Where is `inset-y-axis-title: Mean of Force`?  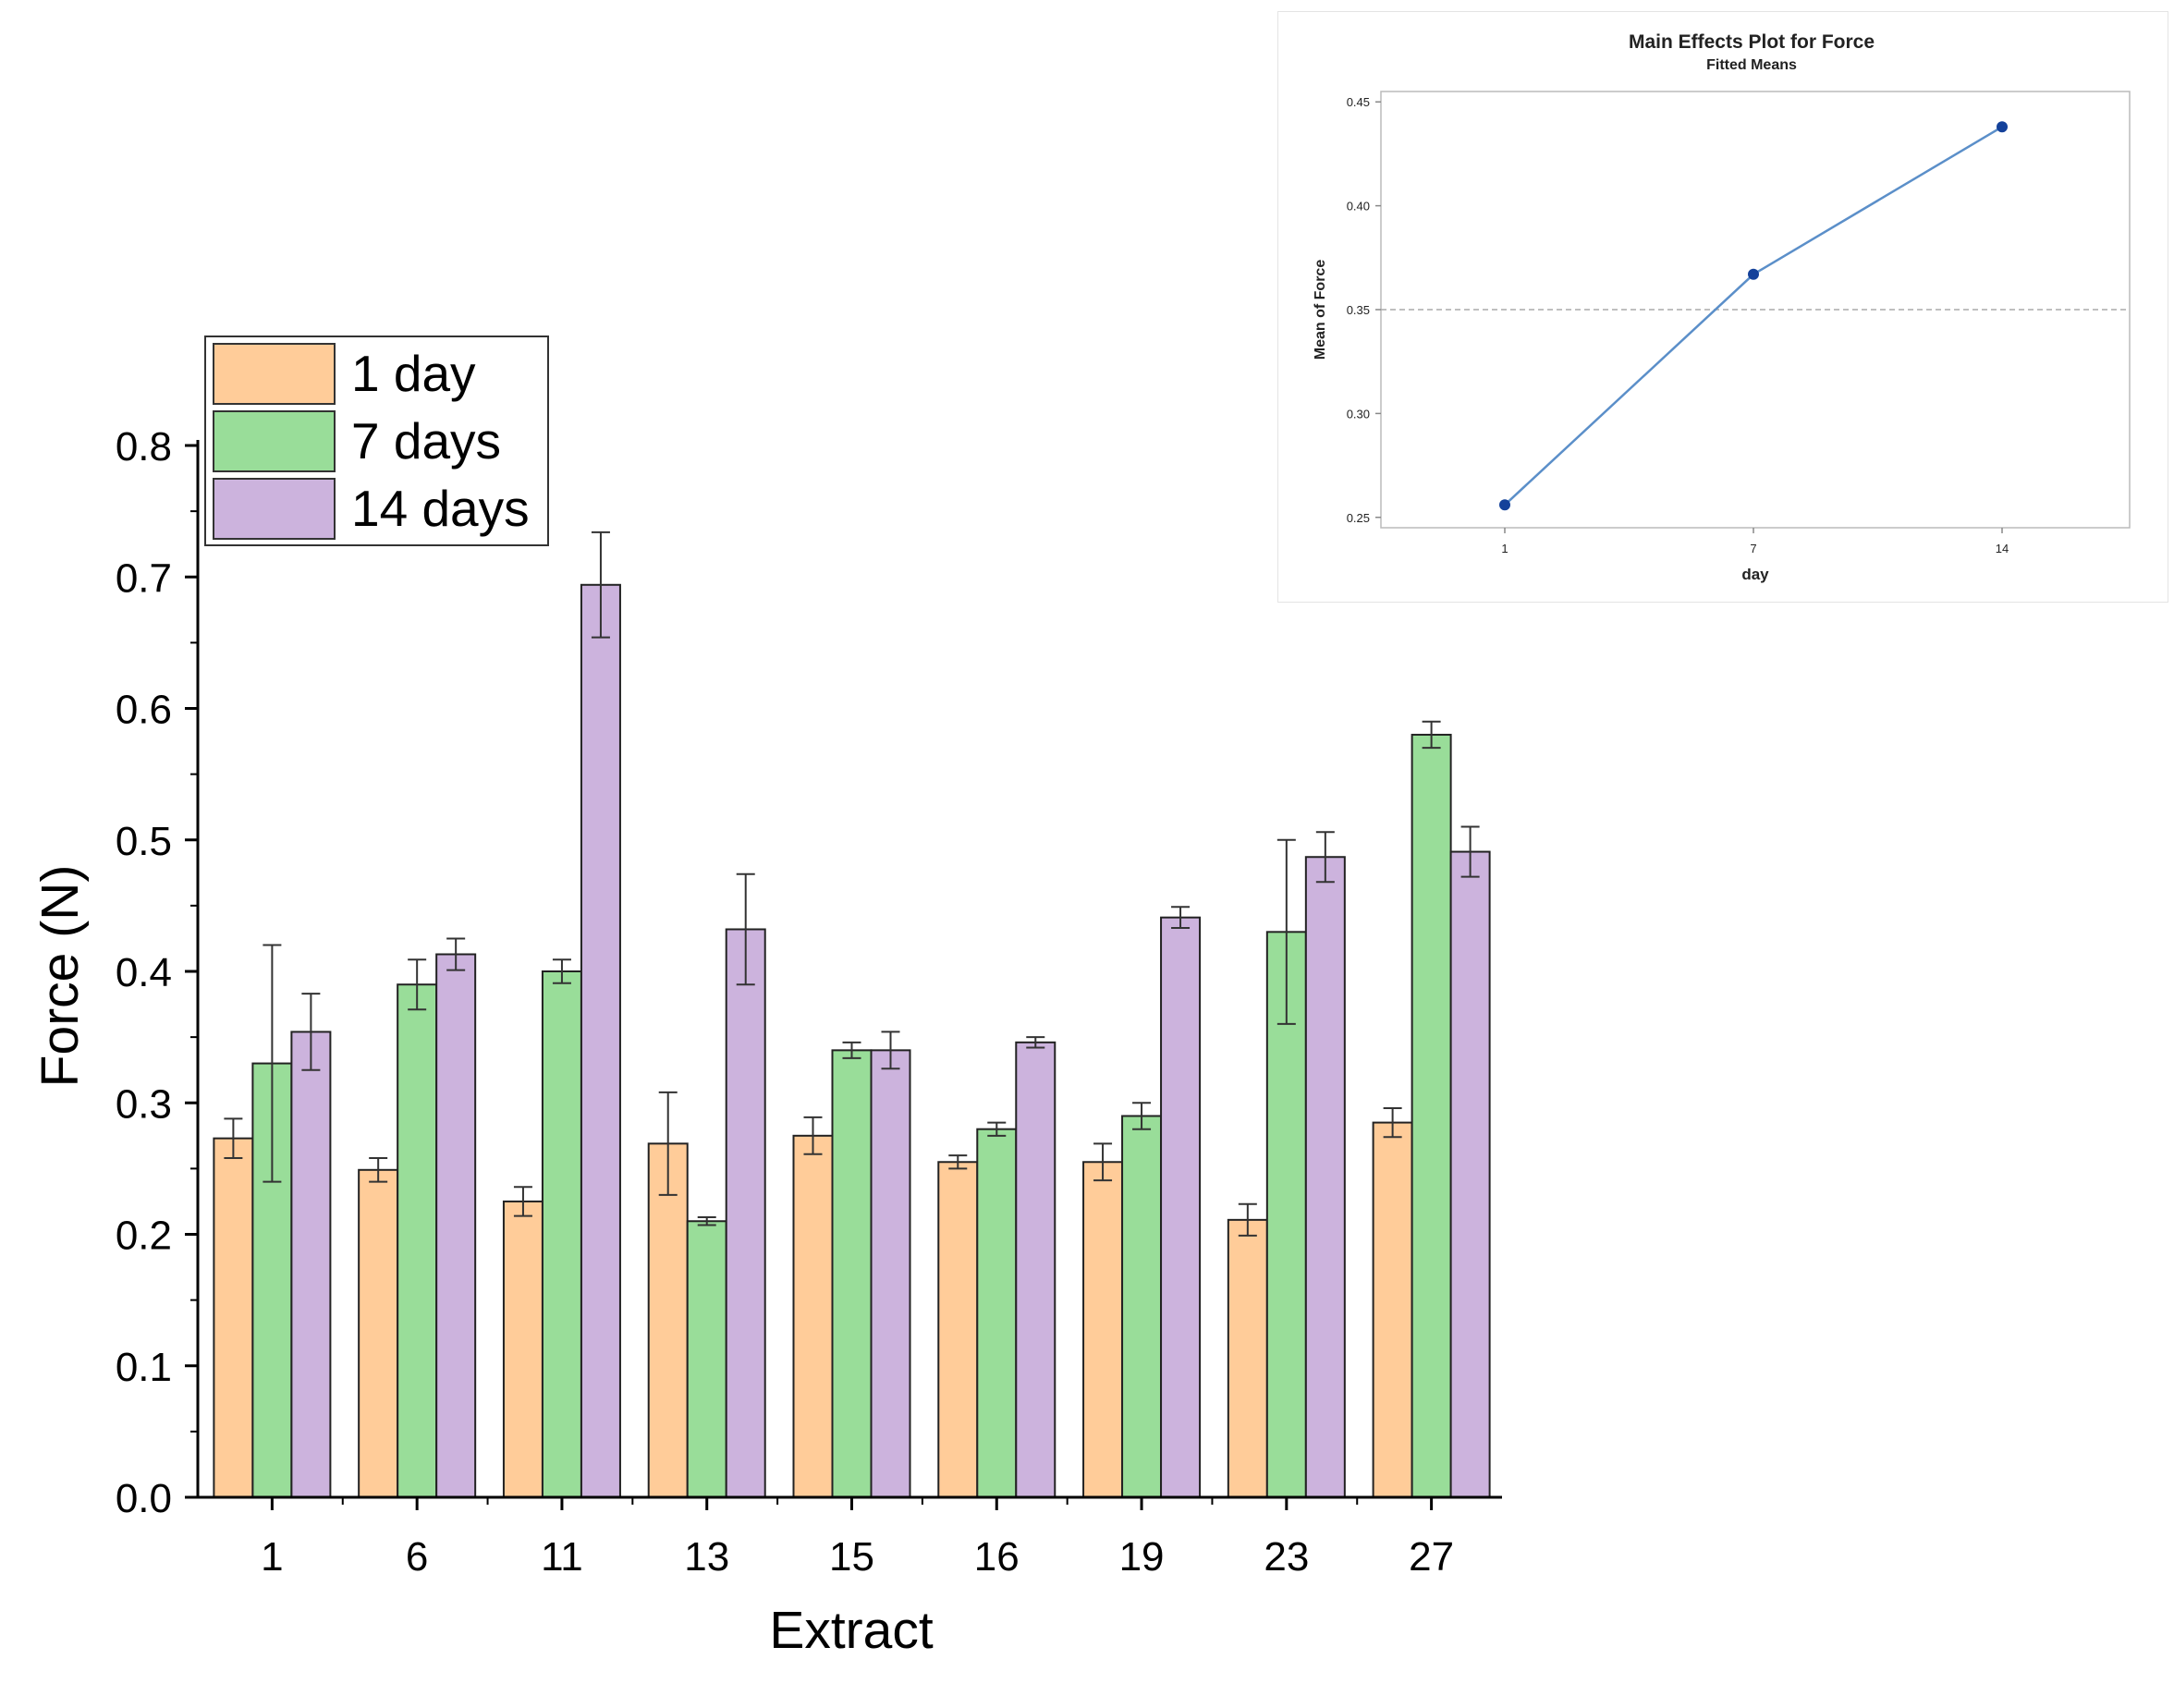
inset-y-axis-title: Mean of Force is located at coordinates (1321, 310).